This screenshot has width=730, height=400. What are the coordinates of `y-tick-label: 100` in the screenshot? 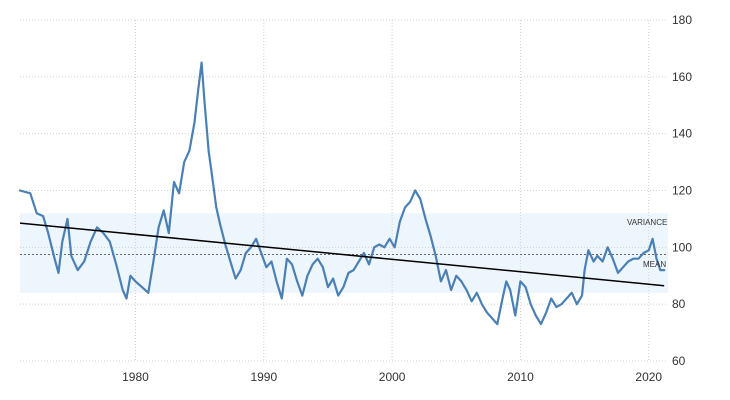 It's located at (682, 247).